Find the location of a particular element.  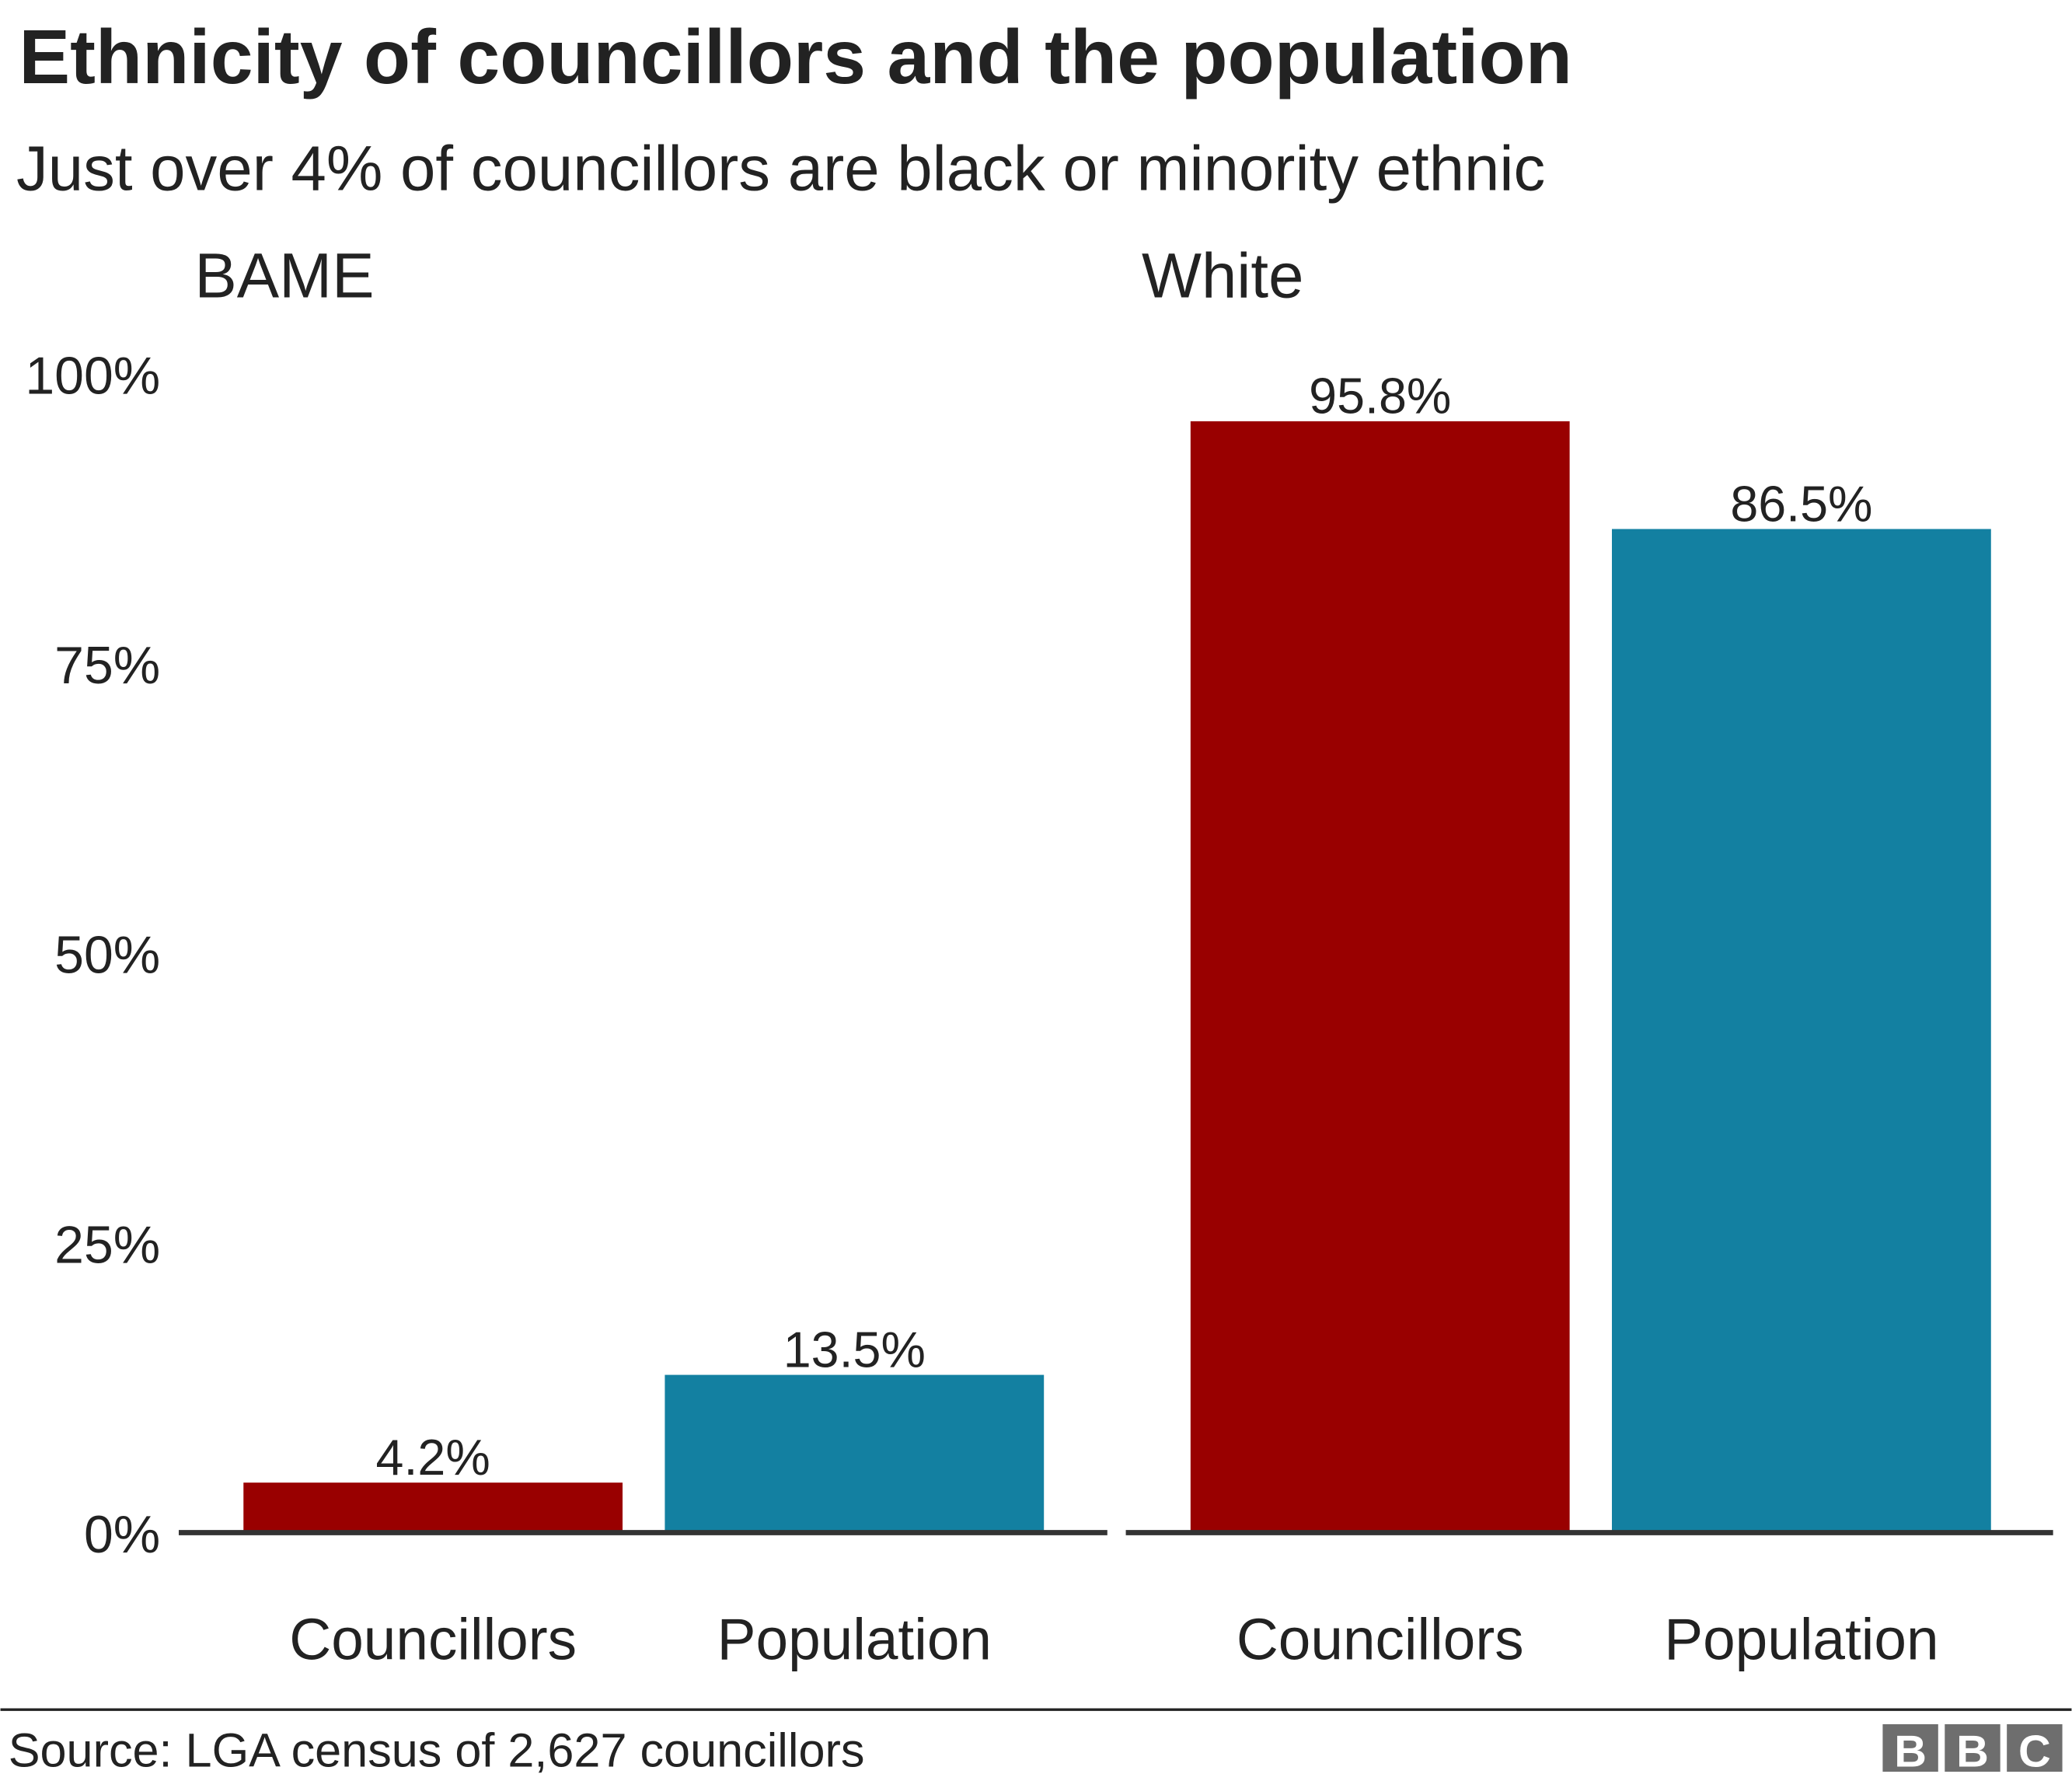

y-tick-label: 0% is located at coordinates (122, 1534).